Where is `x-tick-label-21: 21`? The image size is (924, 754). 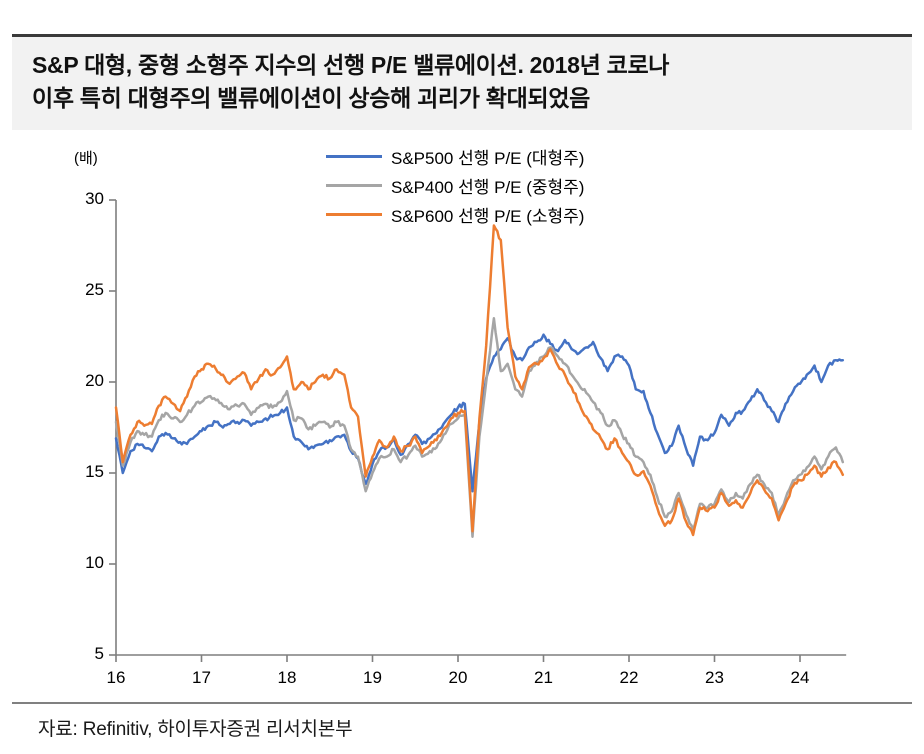 x-tick-label-21: 21 is located at coordinates (543, 677).